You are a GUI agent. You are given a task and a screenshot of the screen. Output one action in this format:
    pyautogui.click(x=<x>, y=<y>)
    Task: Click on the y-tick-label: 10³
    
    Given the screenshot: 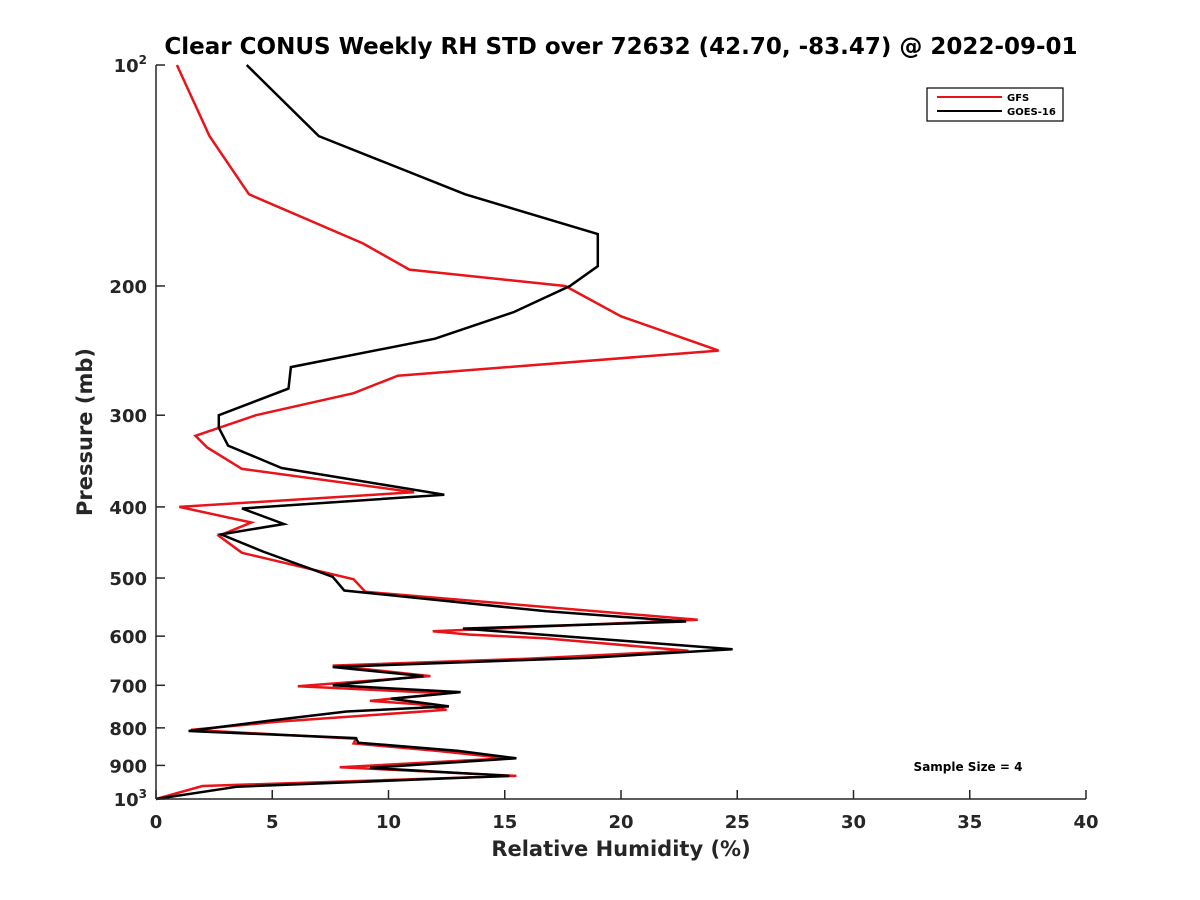 What is the action you would take?
    pyautogui.click(x=130, y=799)
    